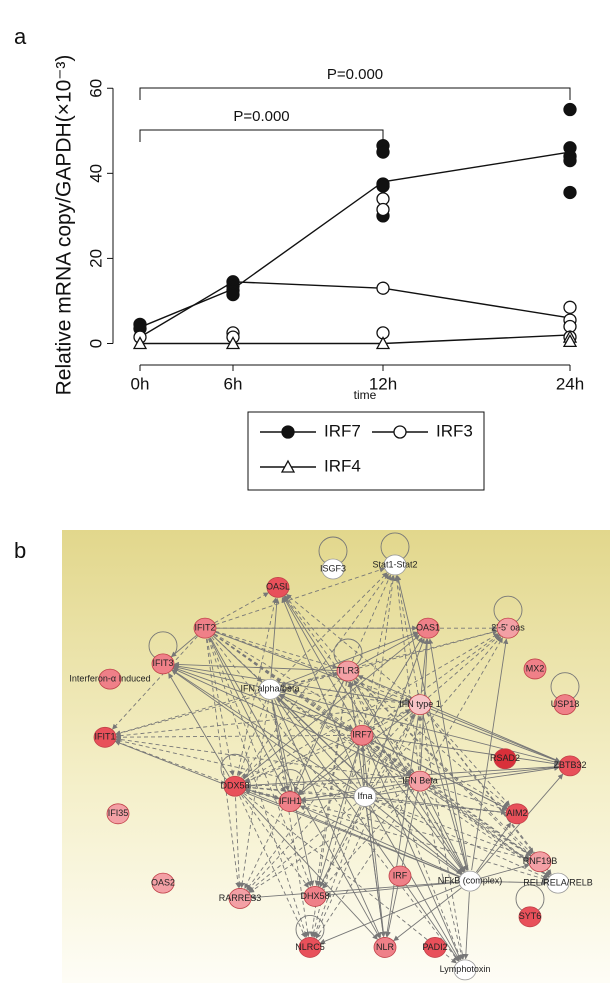 The image size is (616, 986). What do you see at coordinates (204, 628) in the screenshot?
I see `node-label: IFIT2` at bounding box center [204, 628].